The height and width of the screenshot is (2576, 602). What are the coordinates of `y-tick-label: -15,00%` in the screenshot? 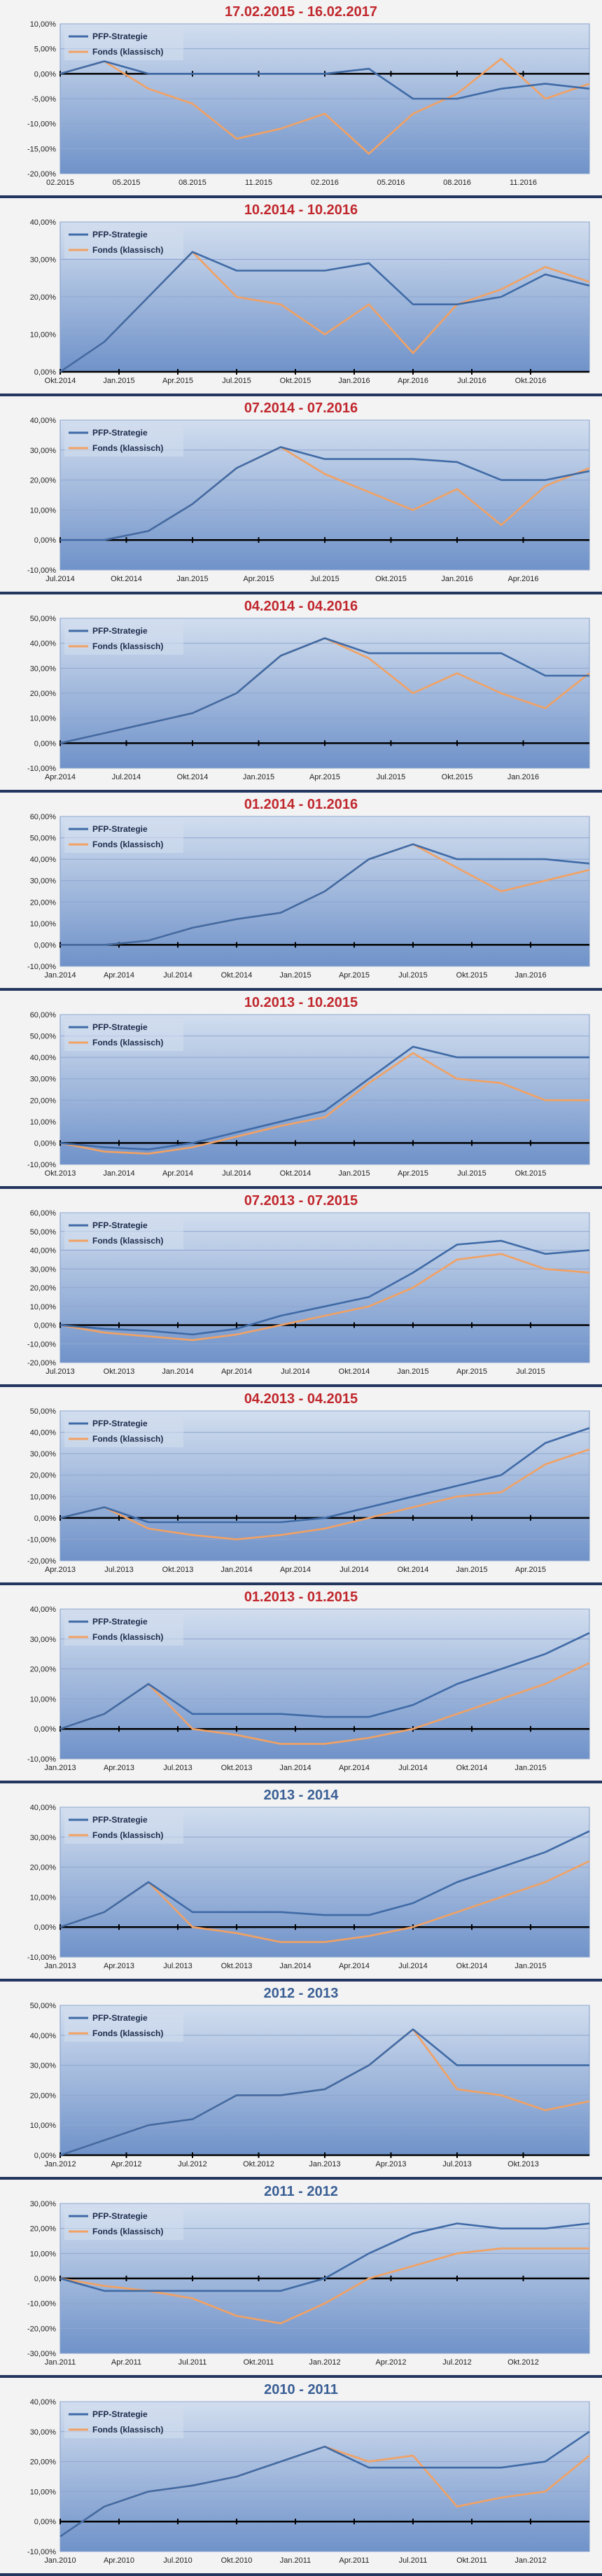 It's located at (41, 149).